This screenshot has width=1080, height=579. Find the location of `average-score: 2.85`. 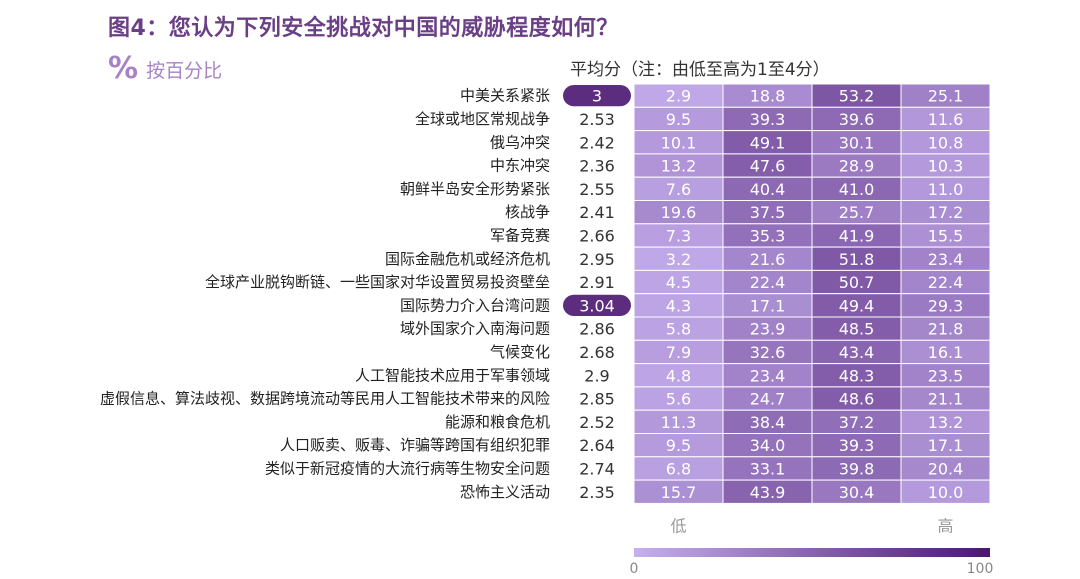

average-score: 2.85 is located at coordinates (597, 399).